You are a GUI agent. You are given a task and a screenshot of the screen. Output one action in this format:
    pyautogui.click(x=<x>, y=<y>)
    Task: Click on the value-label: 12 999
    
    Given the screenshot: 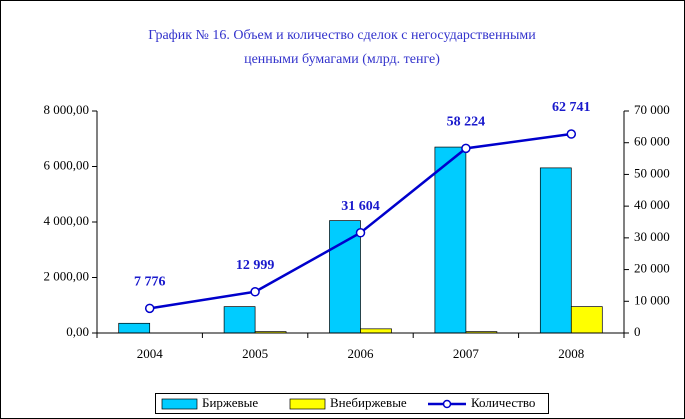 What is the action you would take?
    pyautogui.click(x=255, y=265)
    